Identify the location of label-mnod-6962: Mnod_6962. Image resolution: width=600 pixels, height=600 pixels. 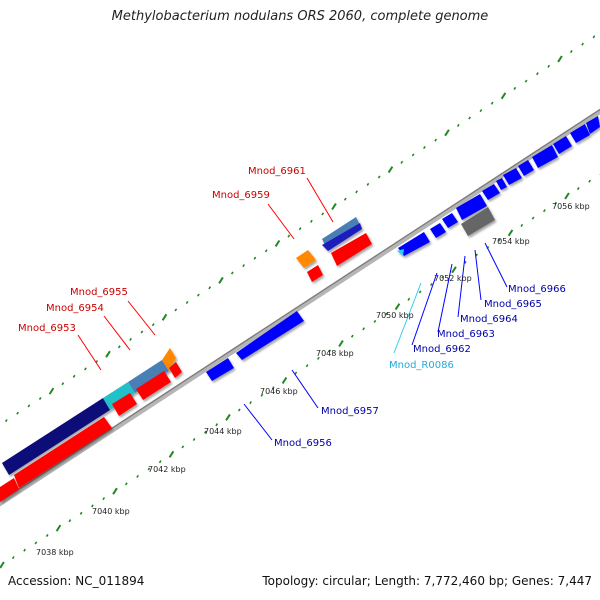
(442, 349).